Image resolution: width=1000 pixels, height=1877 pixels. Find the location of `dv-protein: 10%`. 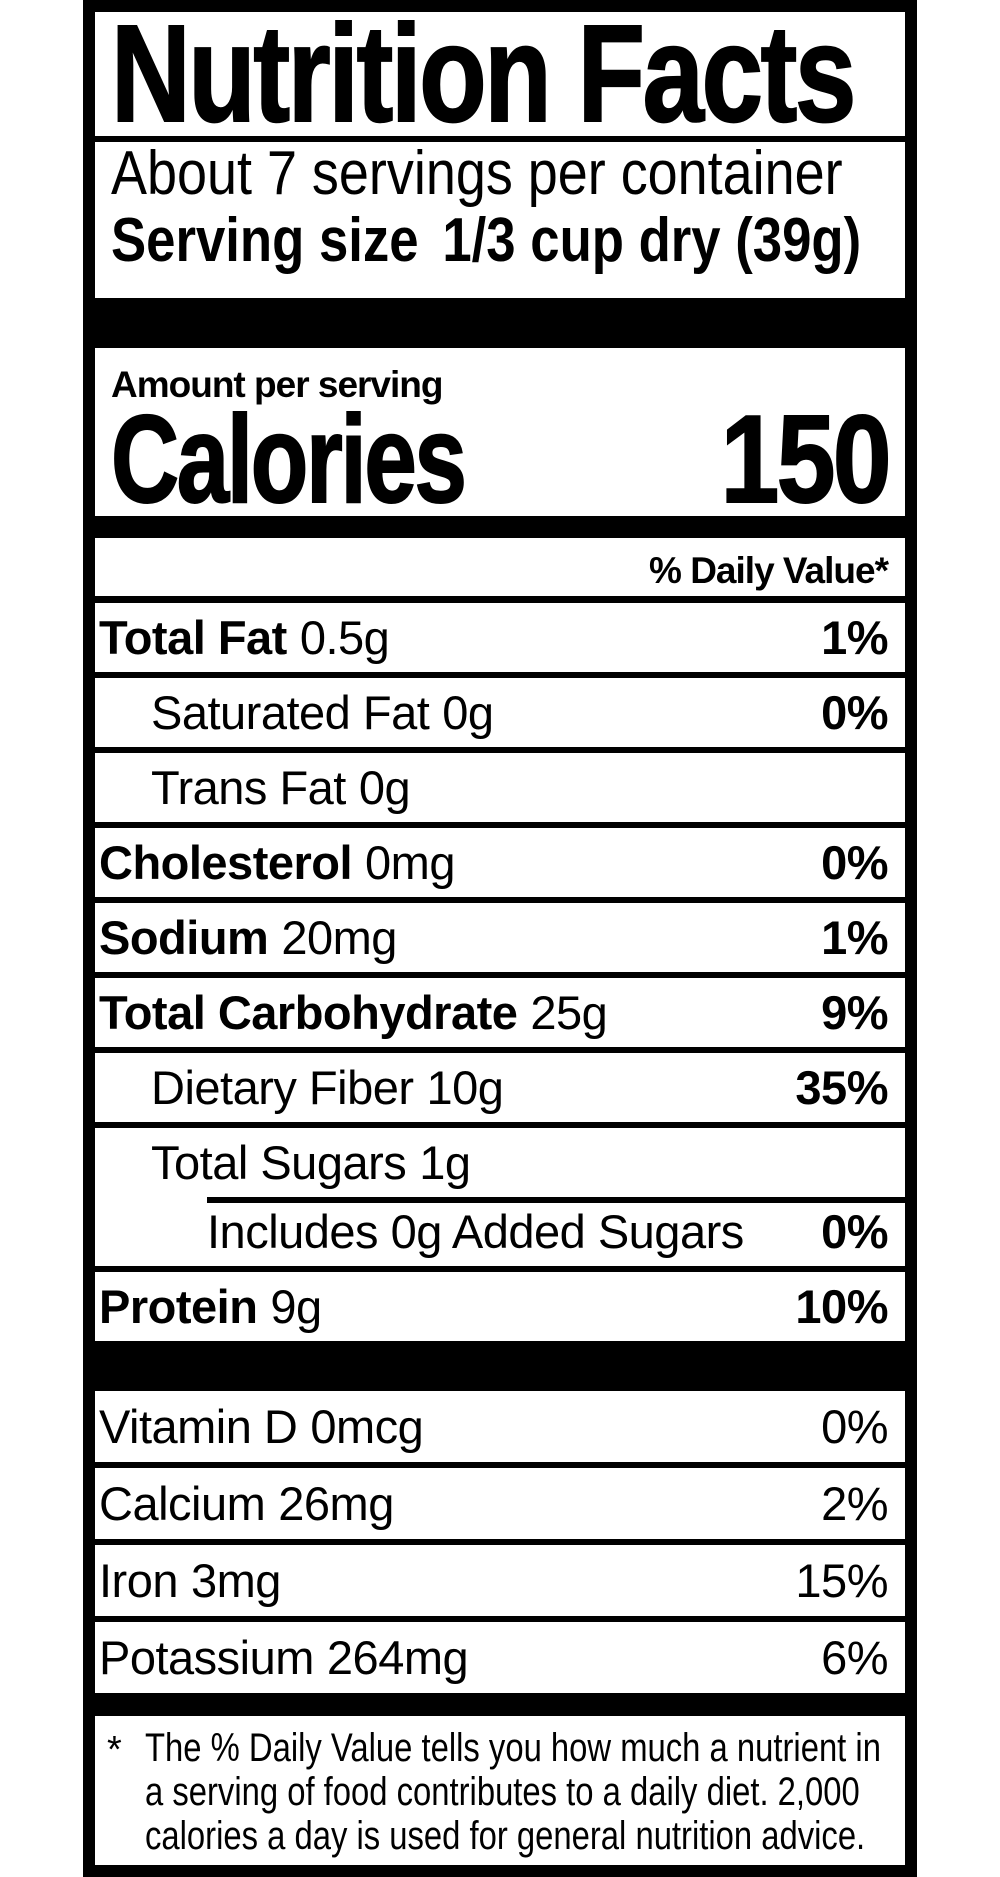

dv-protein: 10% is located at coordinates (841, 1306).